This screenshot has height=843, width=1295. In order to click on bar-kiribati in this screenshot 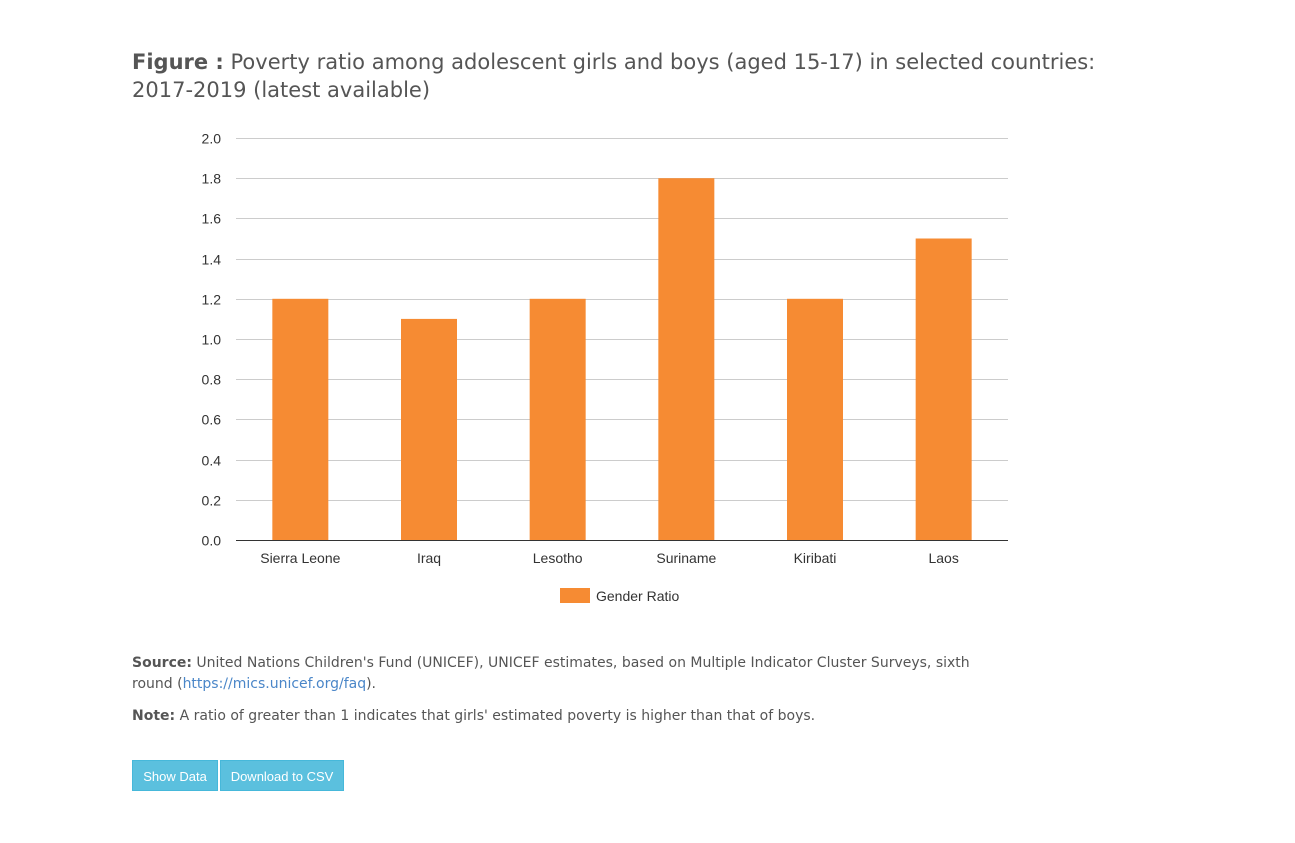, I will do `click(815, 419)`.